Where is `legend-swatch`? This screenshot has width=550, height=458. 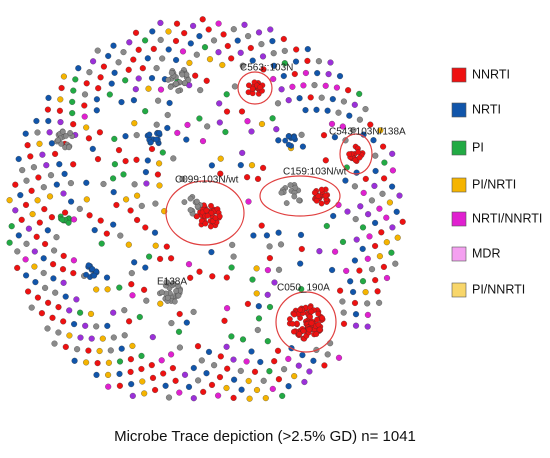
legend-swatch is located at coordinates (459, 254).